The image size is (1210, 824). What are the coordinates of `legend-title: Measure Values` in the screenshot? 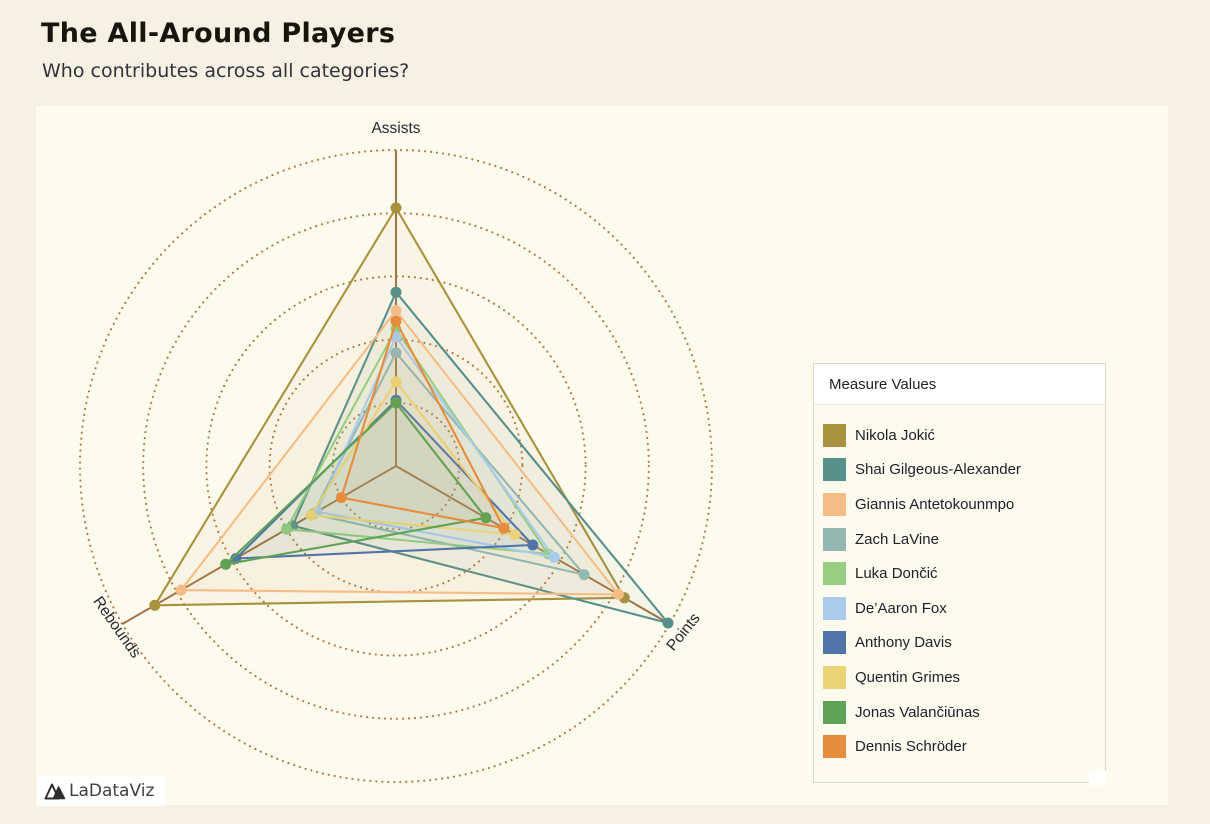 It's located at (959, 384).